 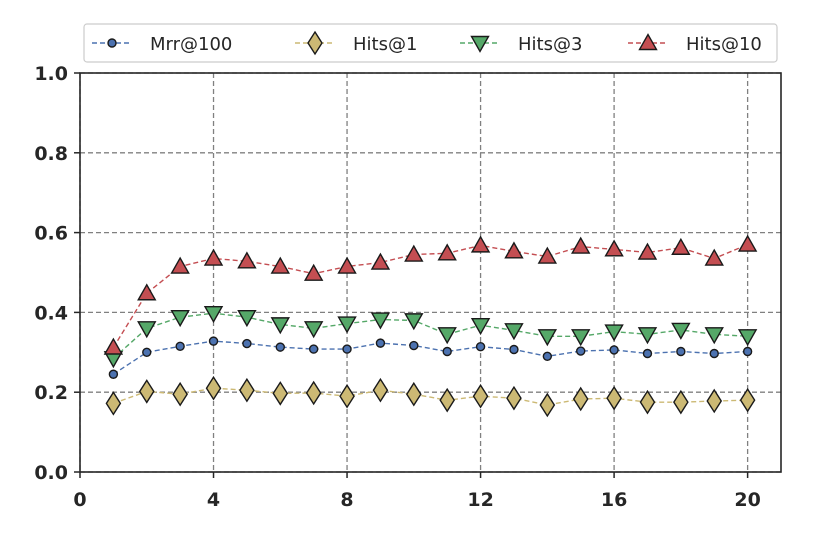 I want to click on legend-entry-hits-3: Hits@3, so click(x=521, y=44).